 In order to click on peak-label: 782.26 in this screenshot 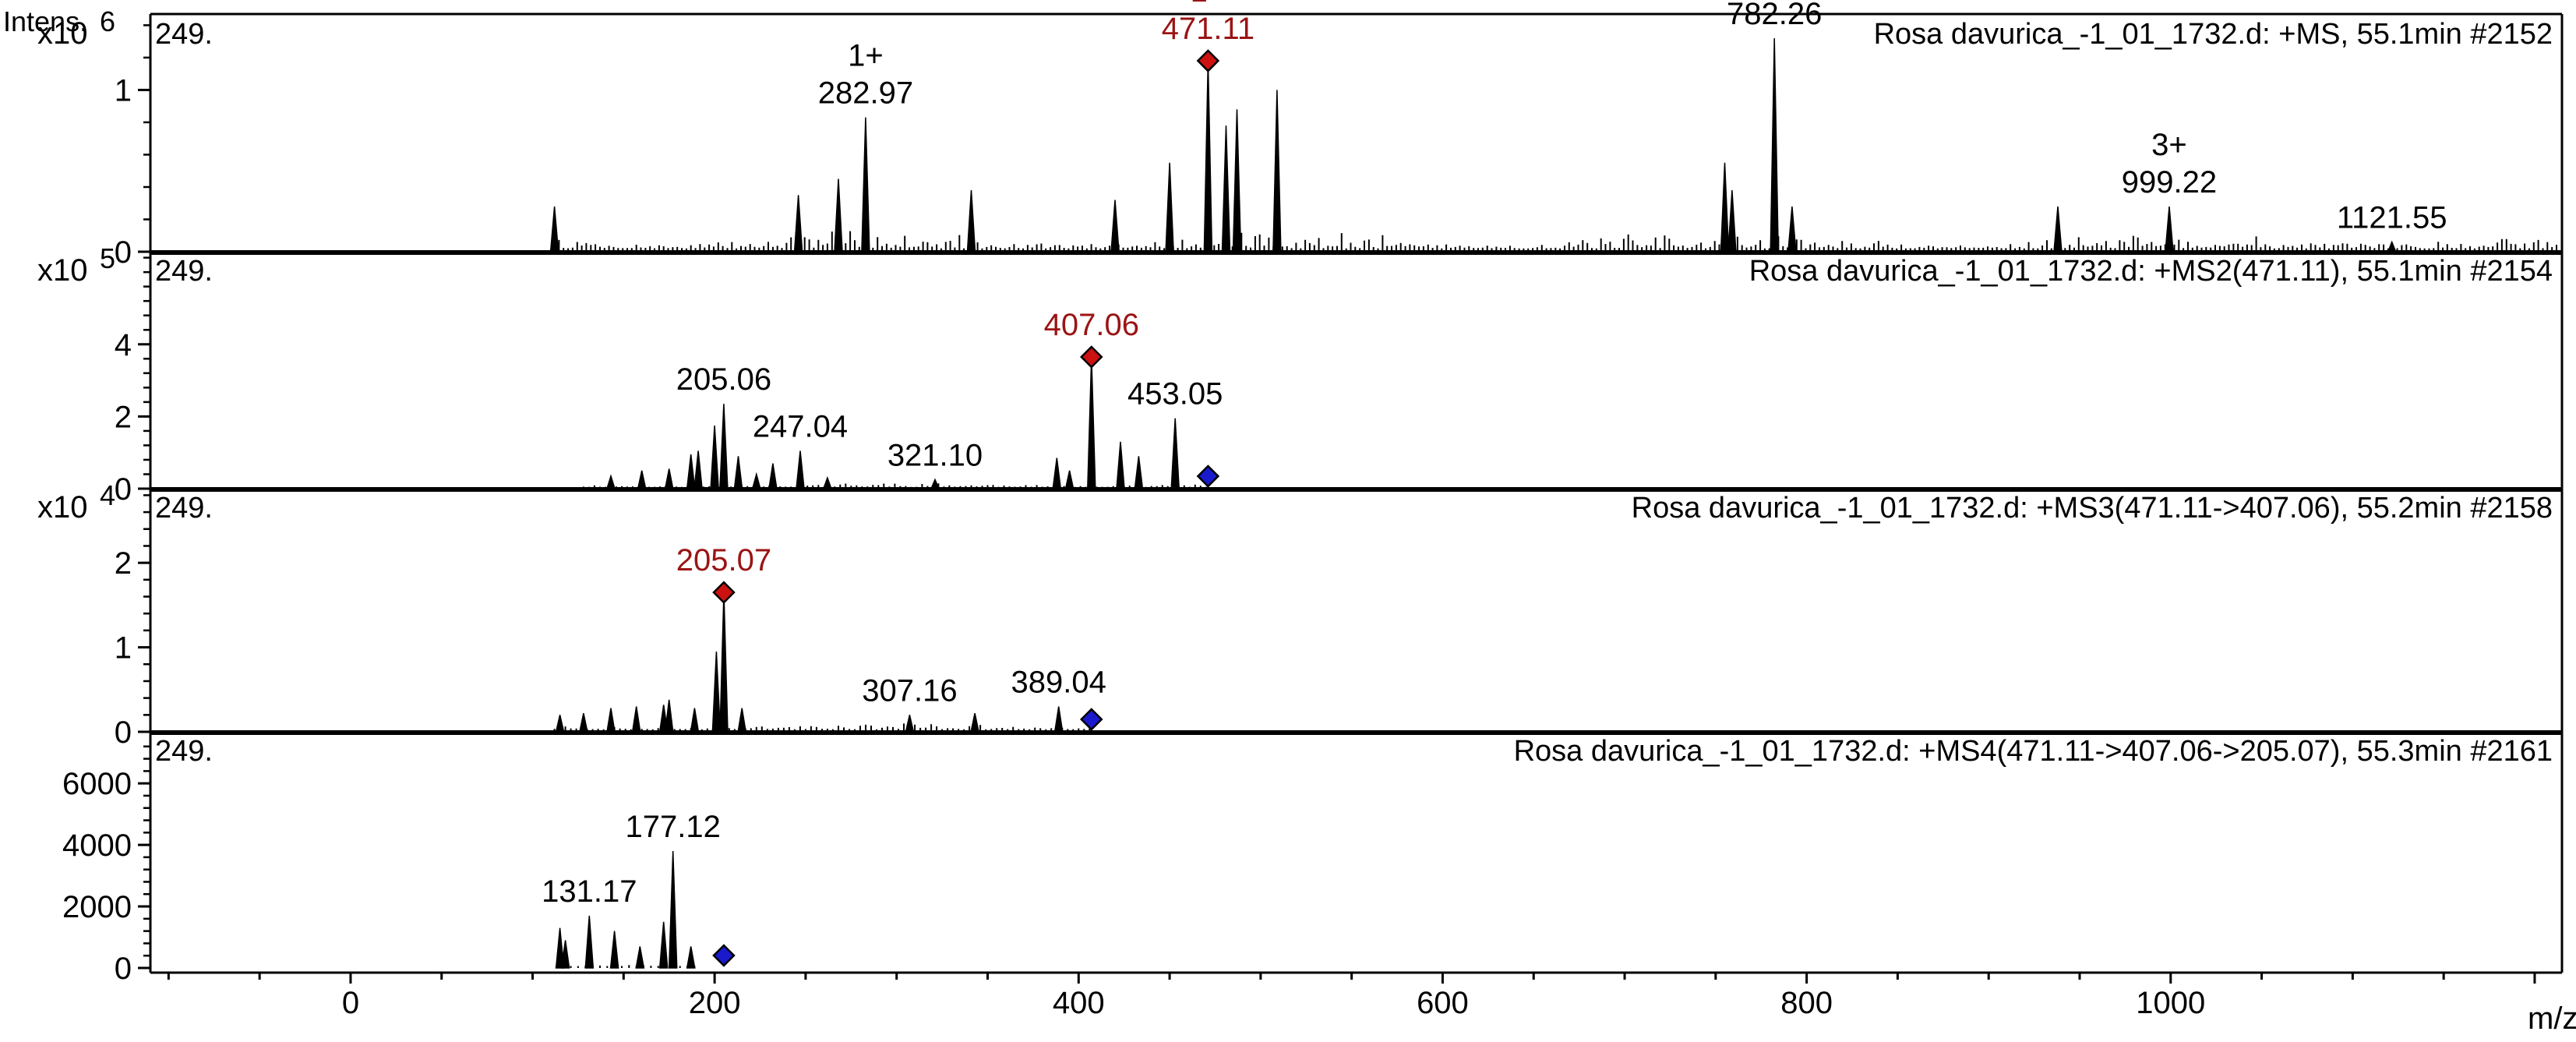, I will do `click(1774, 15)`.